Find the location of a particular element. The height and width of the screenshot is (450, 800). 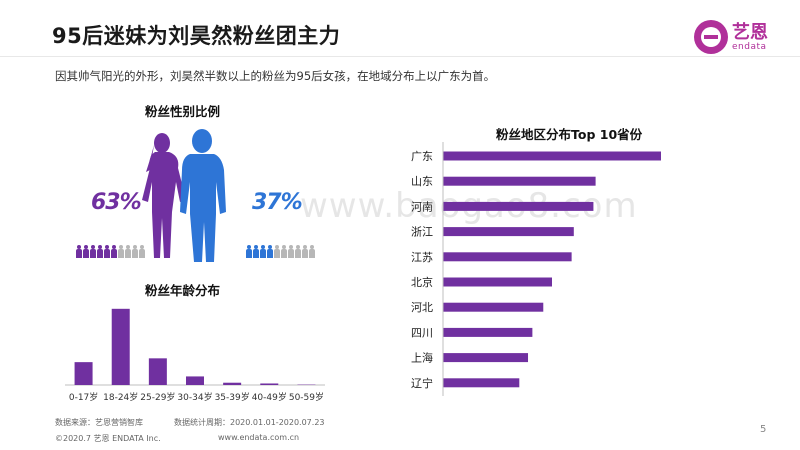

logo-text-cn: 艺恩 is located at coordinates (750, 32).